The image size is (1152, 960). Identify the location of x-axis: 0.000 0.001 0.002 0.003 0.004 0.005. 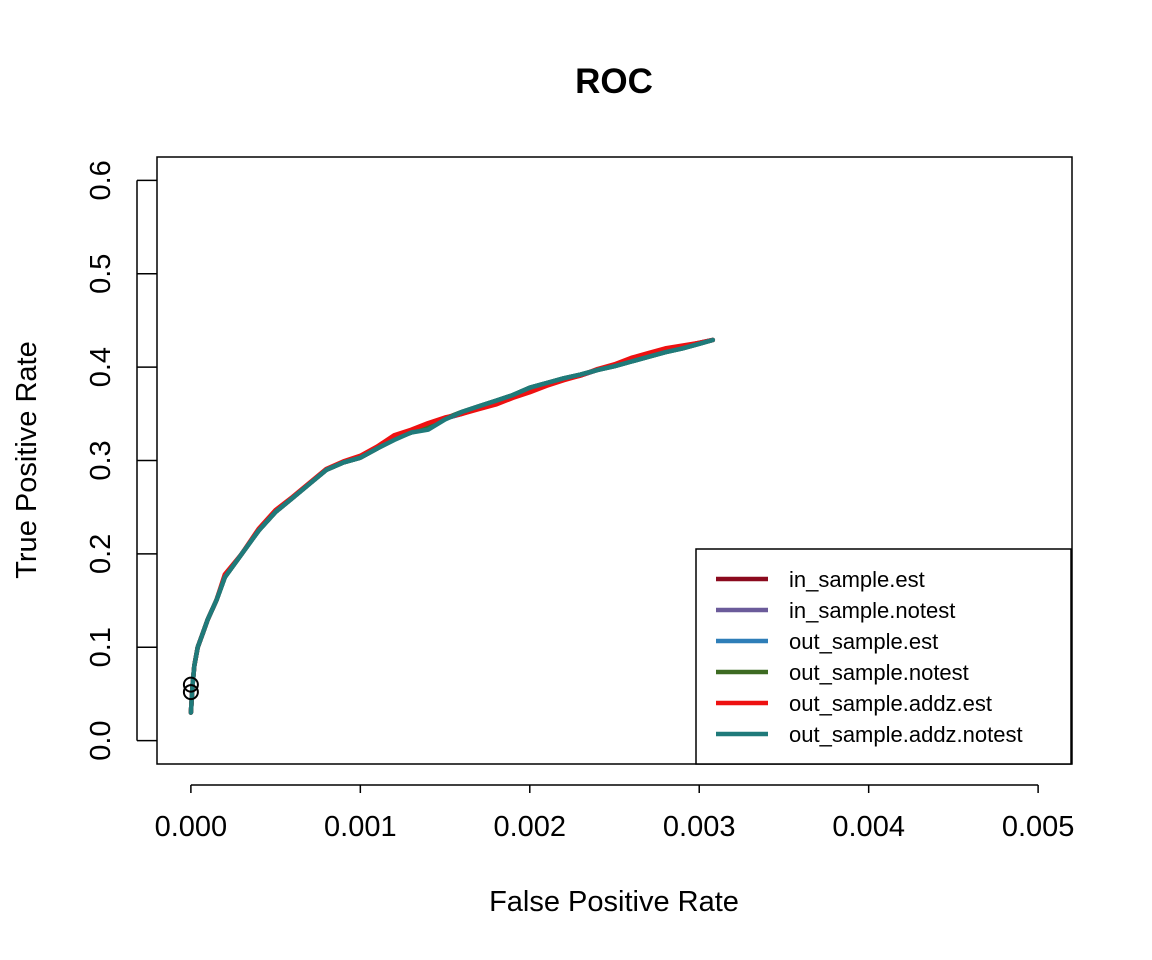
(615, 813).